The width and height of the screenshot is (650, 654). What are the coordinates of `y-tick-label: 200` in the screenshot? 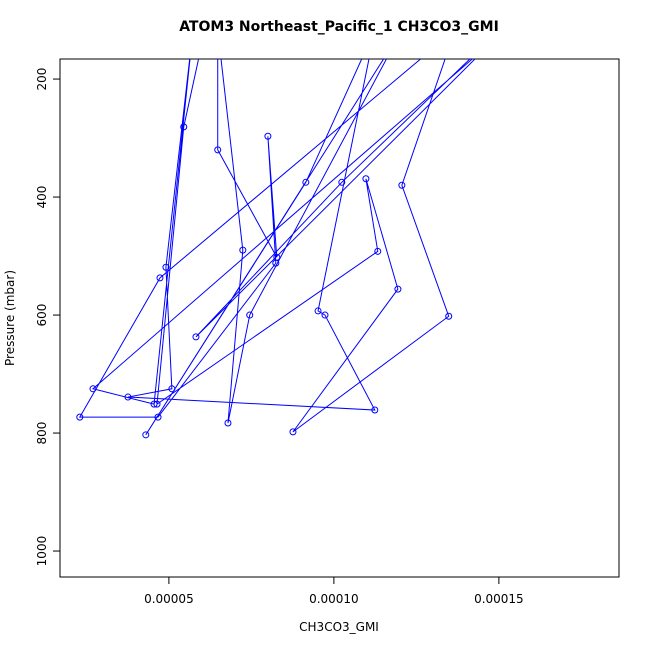 It's located at (42, 79).